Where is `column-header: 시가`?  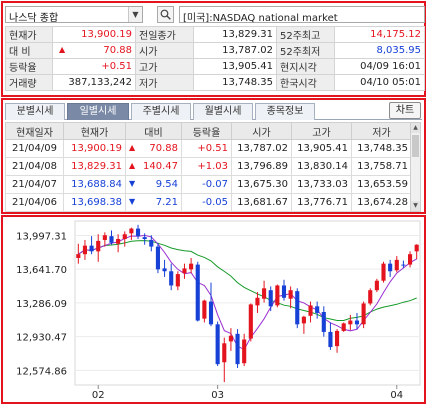 column-header: 시가 is located at coordinates (261, 131).